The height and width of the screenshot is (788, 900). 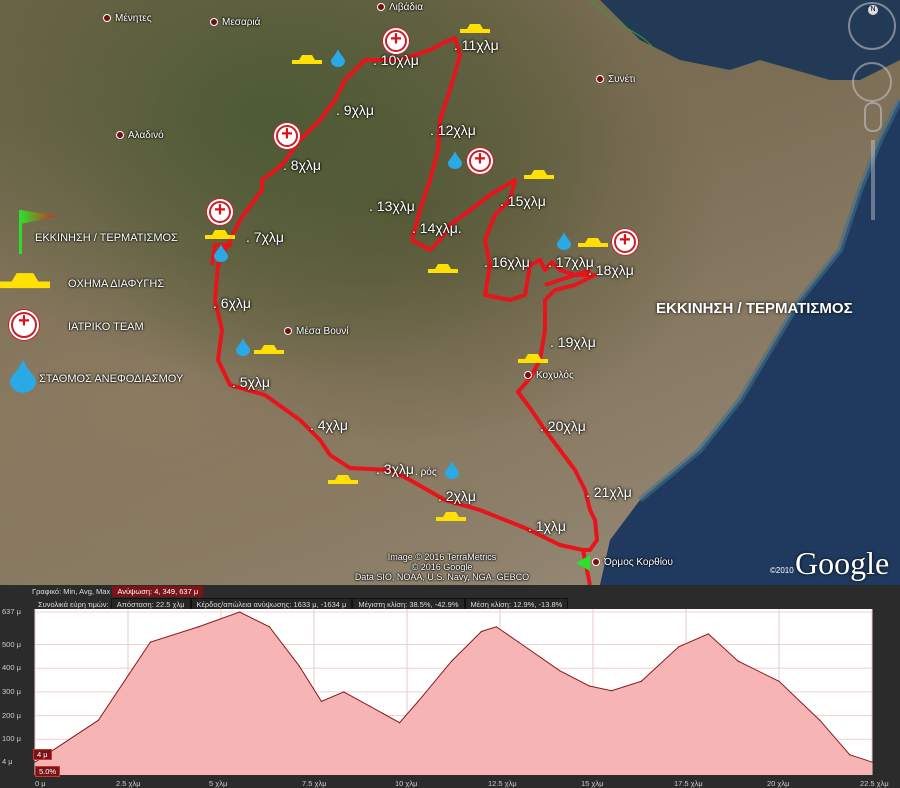 What do you see at coordinates (872, 82) in the screenshot?
I see `look-joystick` at bounding box center [872, 82].